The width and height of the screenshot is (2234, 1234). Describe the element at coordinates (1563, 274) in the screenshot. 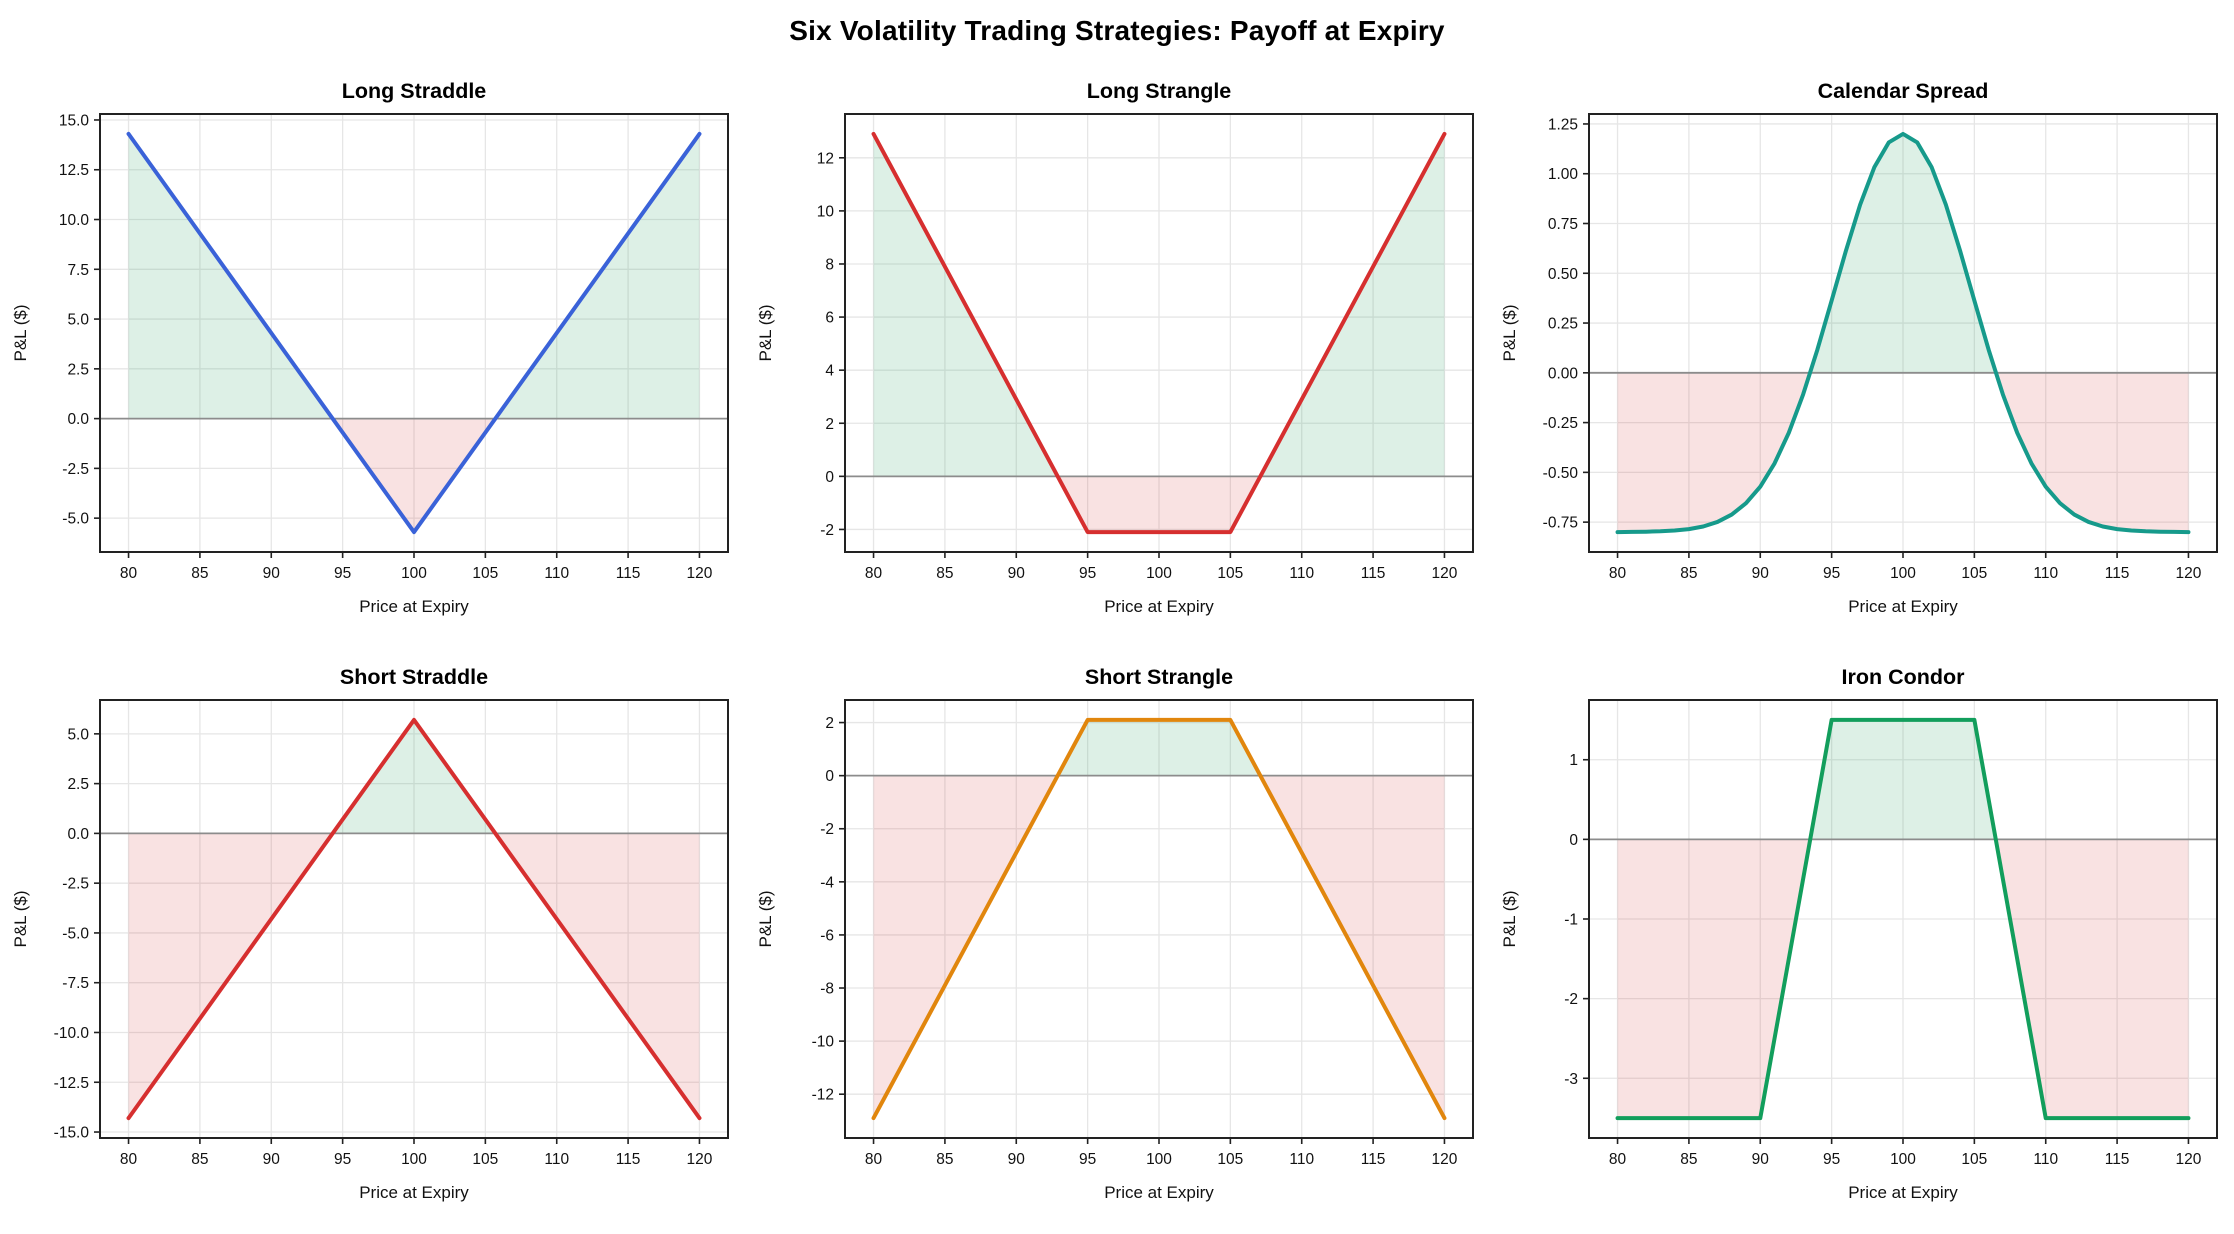

I see `y-tick-label: 0.50` at that location.